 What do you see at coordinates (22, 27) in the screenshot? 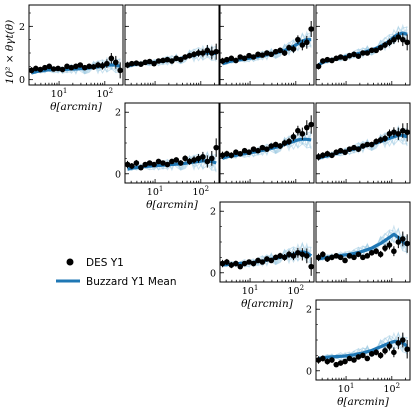
I see `y-tick-label: 2` at bounding box center [22, 27].